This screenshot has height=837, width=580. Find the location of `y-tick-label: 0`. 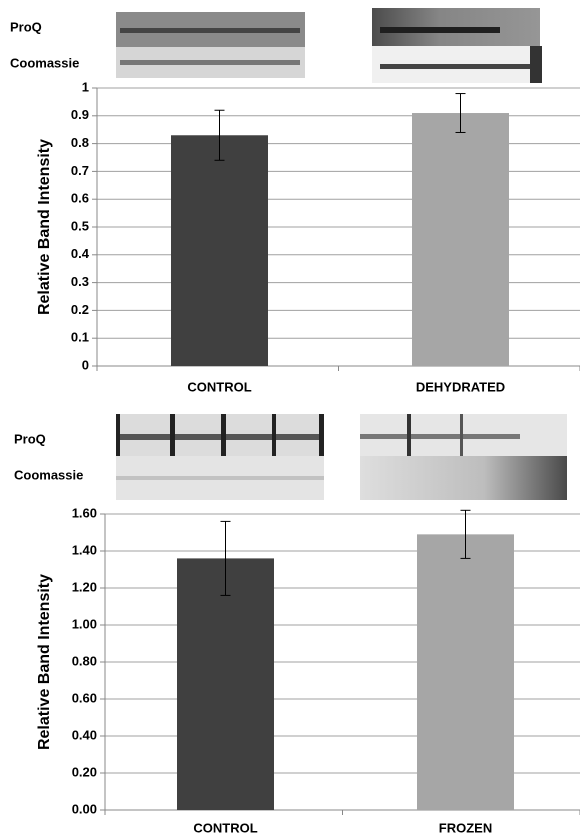

y-tick-label: 0 is located at coordinates (85, 364).